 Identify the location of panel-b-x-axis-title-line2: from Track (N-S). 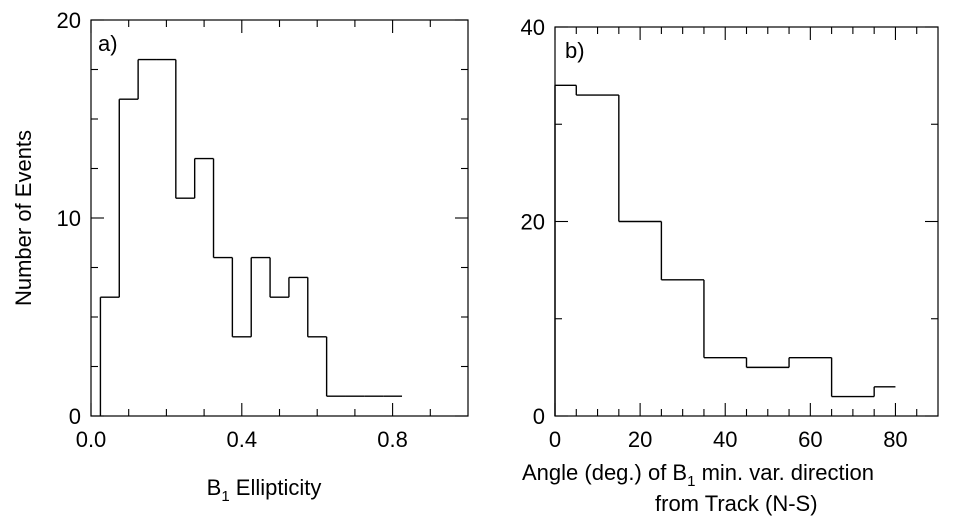
(736, 503).